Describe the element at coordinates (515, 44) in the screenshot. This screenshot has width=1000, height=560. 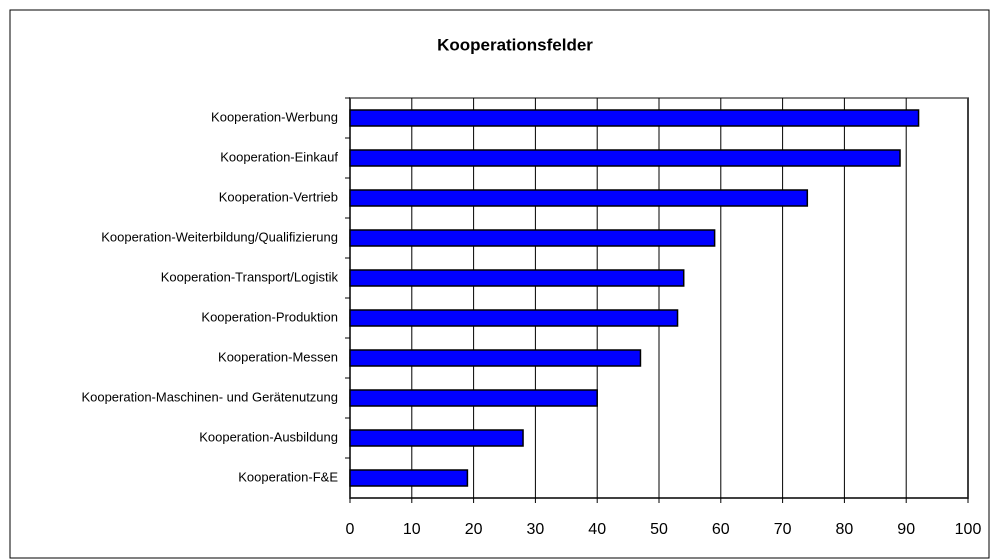
I see `chart-title: Kooperationsfelder` at that location.